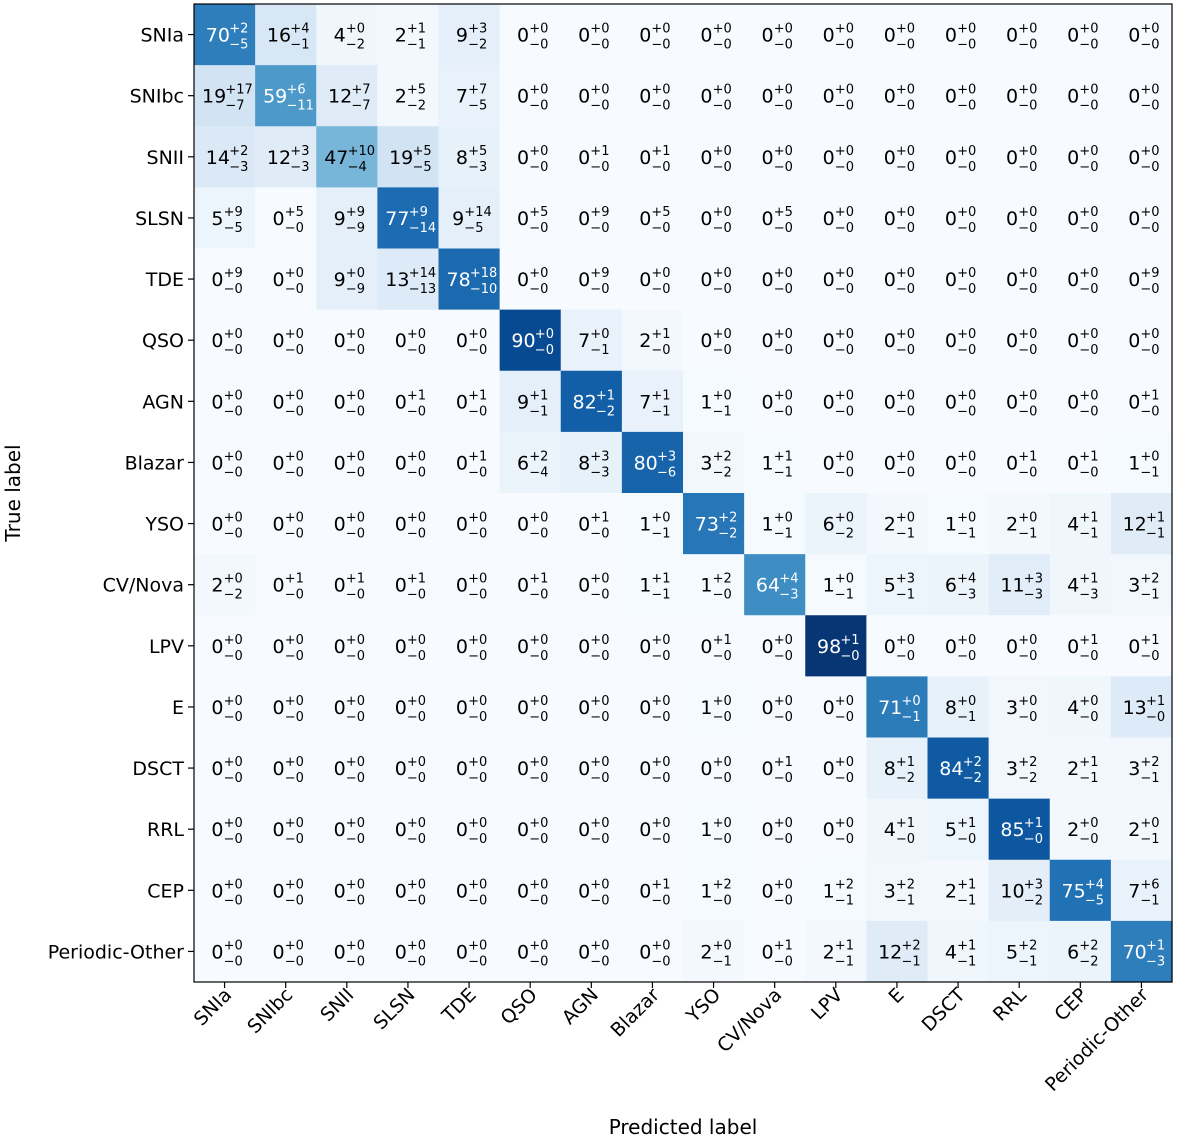  I want to click on cell-error-plus: +6, so click(296, 90).